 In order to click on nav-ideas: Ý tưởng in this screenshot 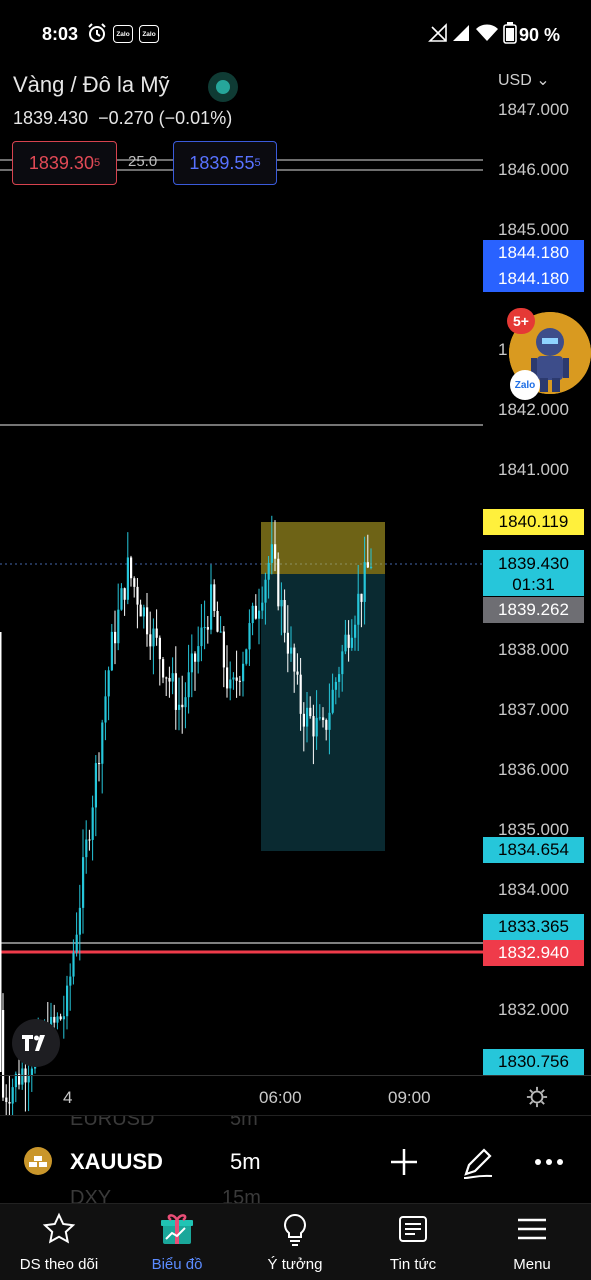, I will do `click(295, 1242)`.